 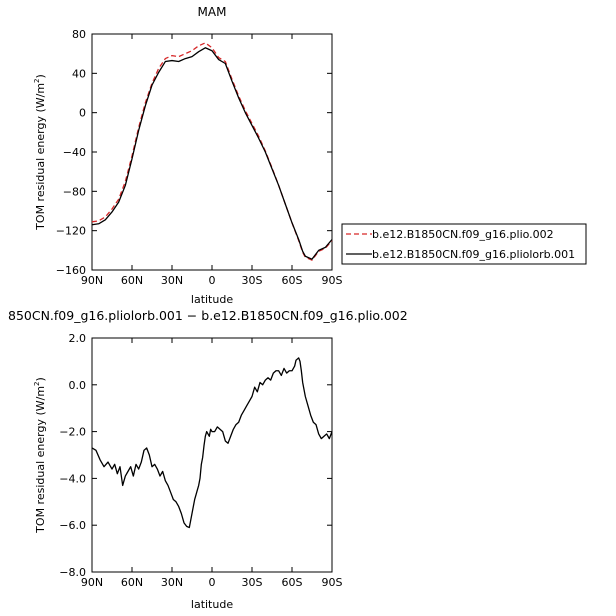 What do you see at coordinates (74, 152) in the screenshot?
I see `top-y-tick-label: −40` at bounding box center [74, 152].